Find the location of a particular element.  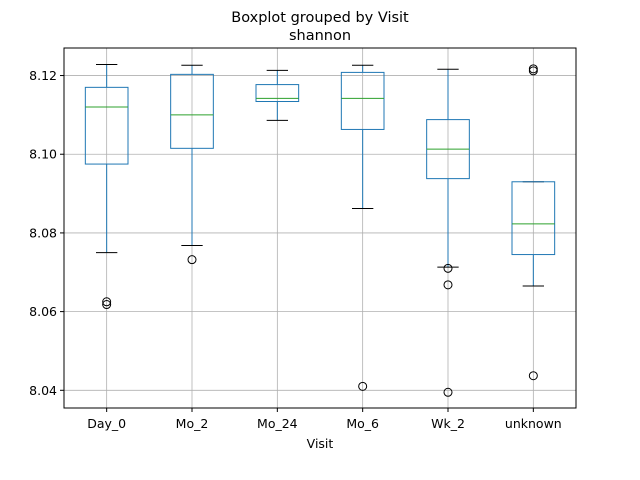

box-group-unknown is located at coordinates (533, 222).